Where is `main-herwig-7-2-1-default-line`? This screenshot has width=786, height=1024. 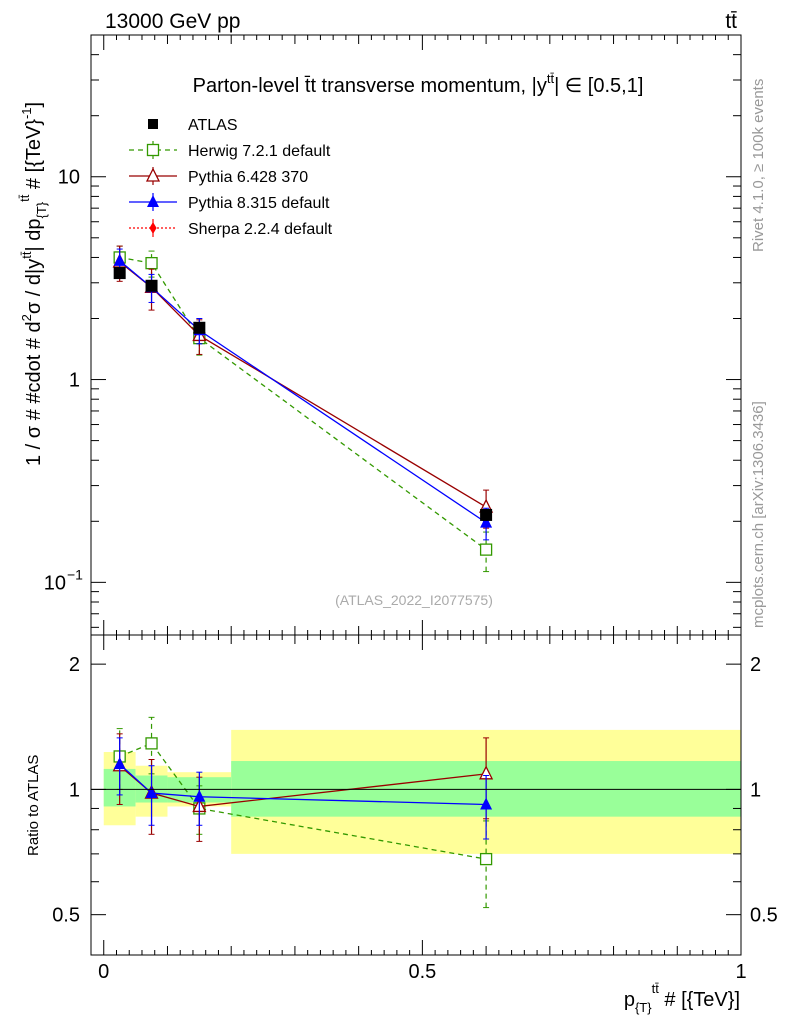 main-herwig-7-2-1-default-line is located at coordinates (303, 403).